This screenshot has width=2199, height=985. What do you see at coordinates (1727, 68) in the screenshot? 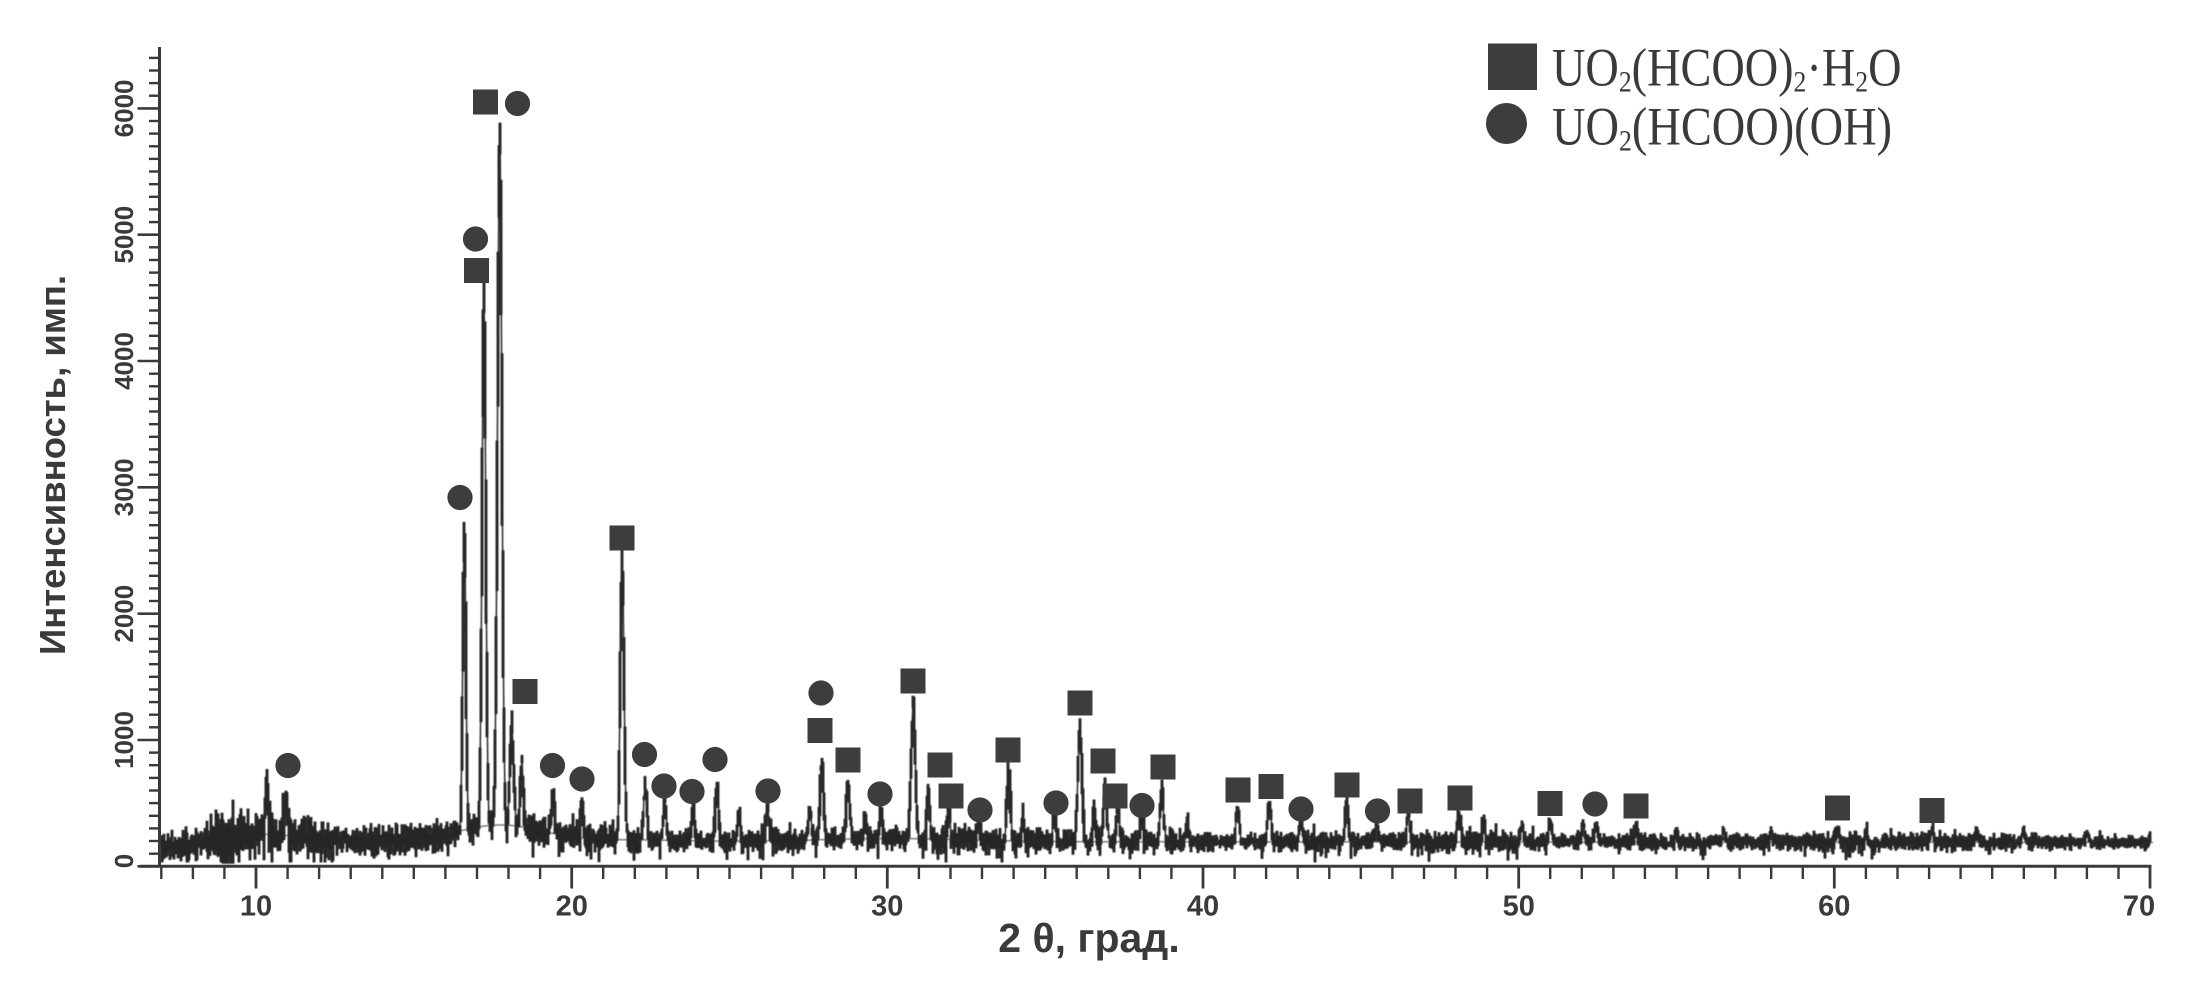
I see `svg-text: UO2(HCOO)2·H2O` at bounding box center [1727, 68].